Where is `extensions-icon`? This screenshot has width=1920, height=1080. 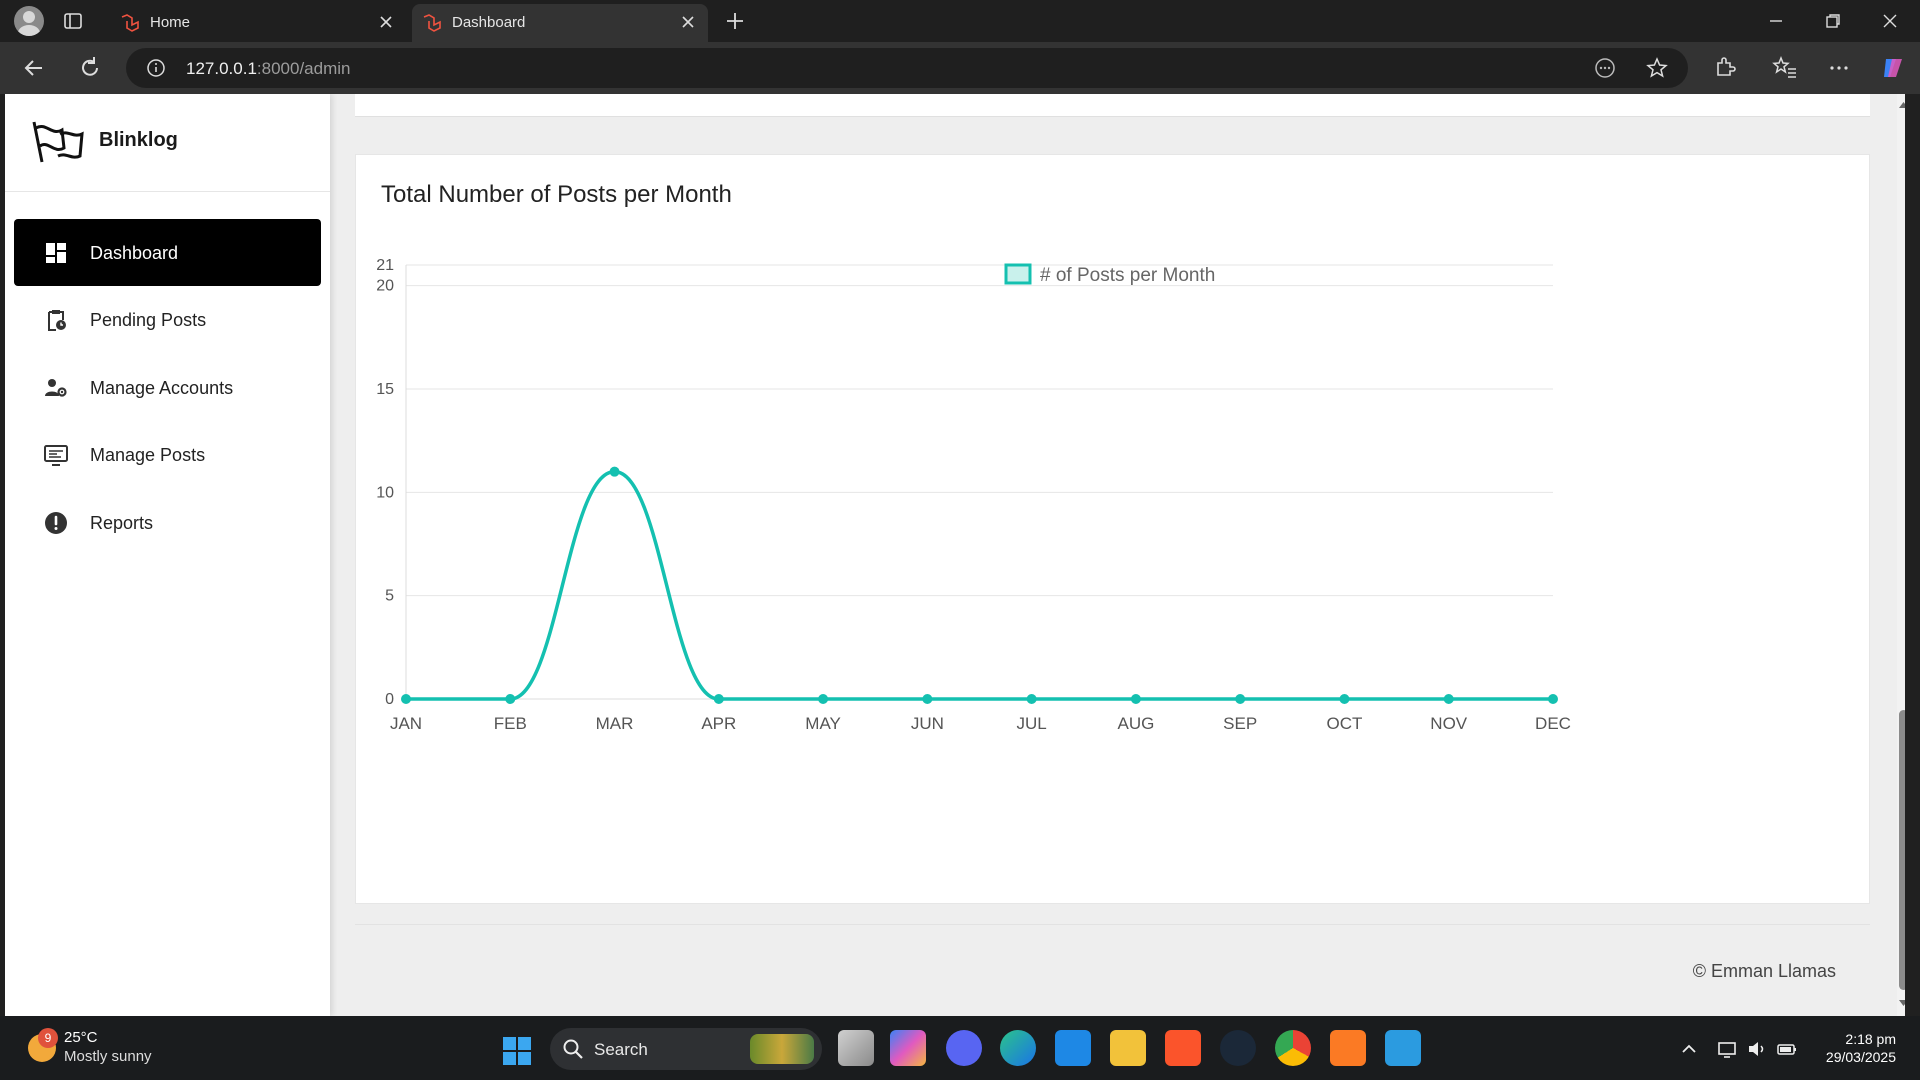
extensions-icon is located at coordinates (1725, 68).